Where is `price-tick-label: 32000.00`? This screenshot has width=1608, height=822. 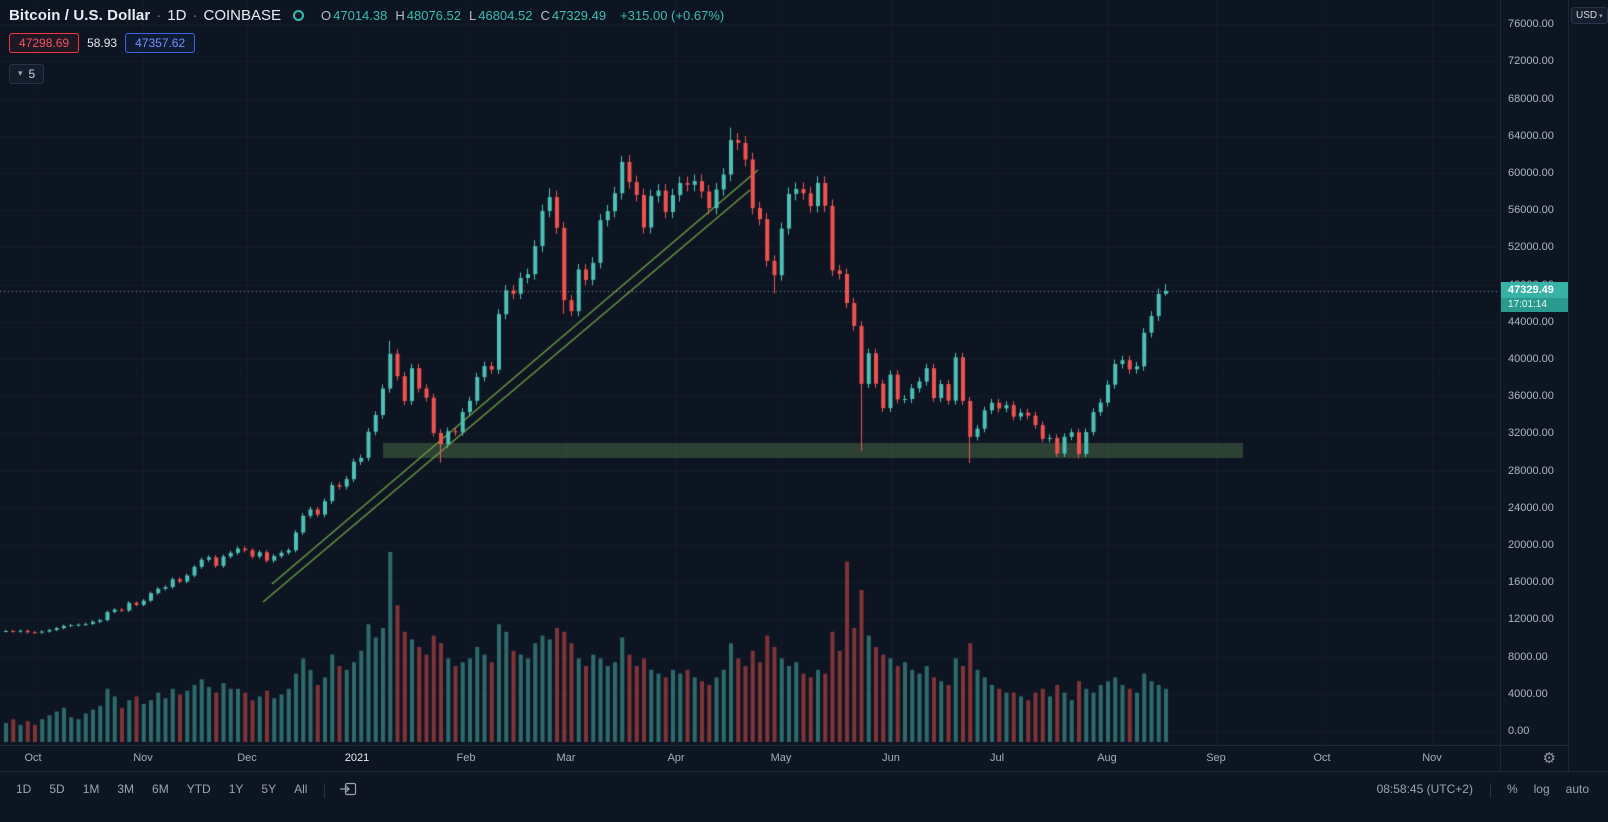 price-tick-label: 32000.00 is located at coordinates (1531, 433).